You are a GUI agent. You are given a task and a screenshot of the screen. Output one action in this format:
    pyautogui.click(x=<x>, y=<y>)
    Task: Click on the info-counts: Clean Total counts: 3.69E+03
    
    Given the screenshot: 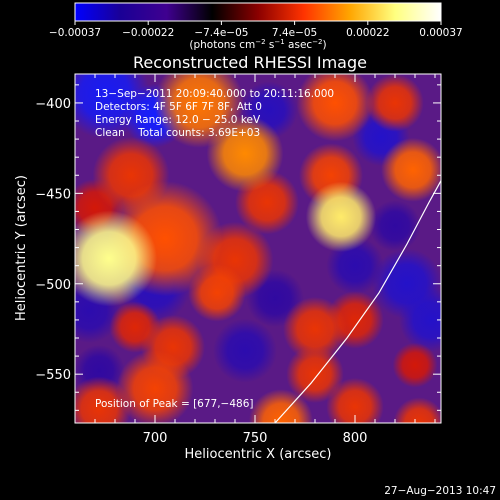 What is the action you would take?
    pyautogui.click(x=177, y=133)
    